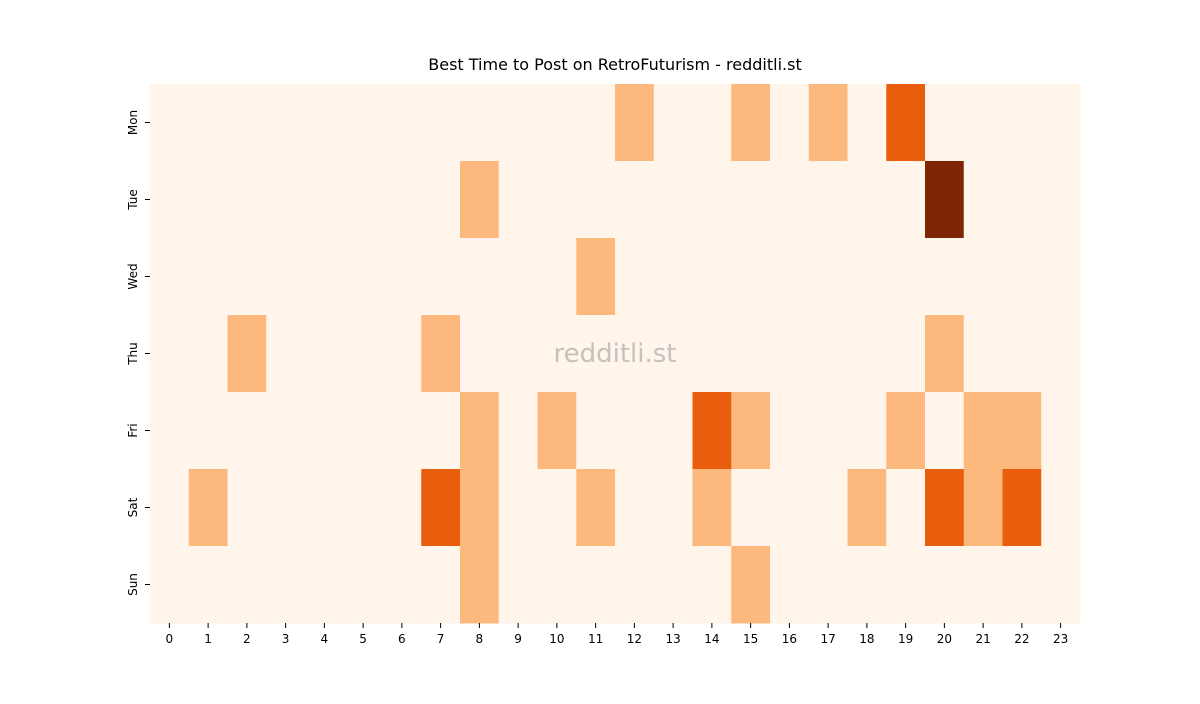 The height and width of the screenshot is (704, 1200). Describe the element at coordinates (170, 639) in the screenshot. I see `x-tick-label: 0` at that location.